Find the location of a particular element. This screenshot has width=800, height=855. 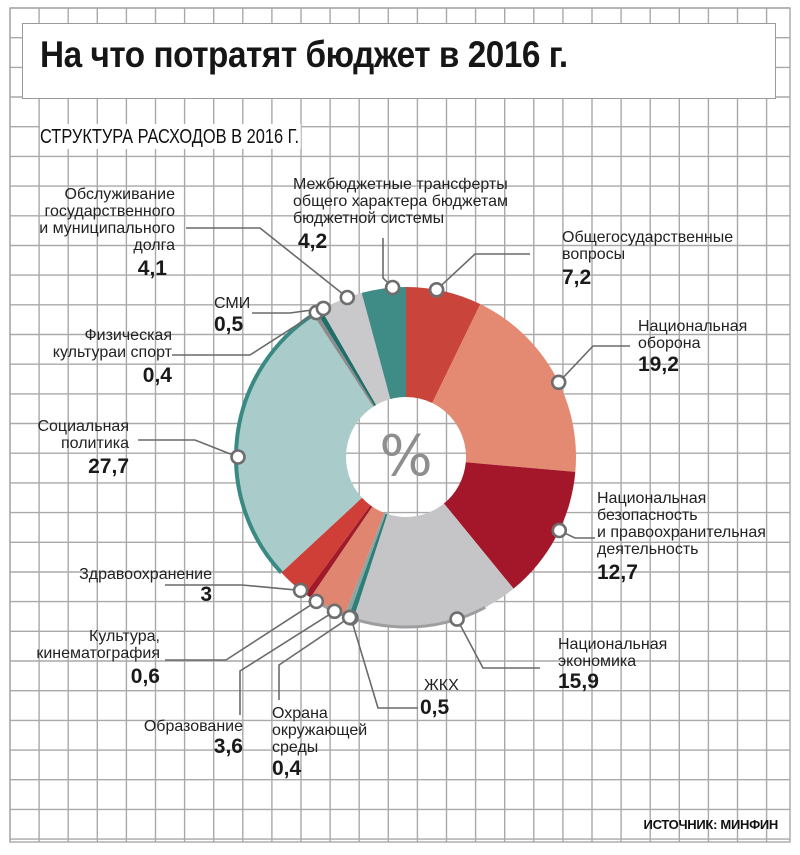

label-okhrana-line-1: Охрана is located at coordinates (300, 713).